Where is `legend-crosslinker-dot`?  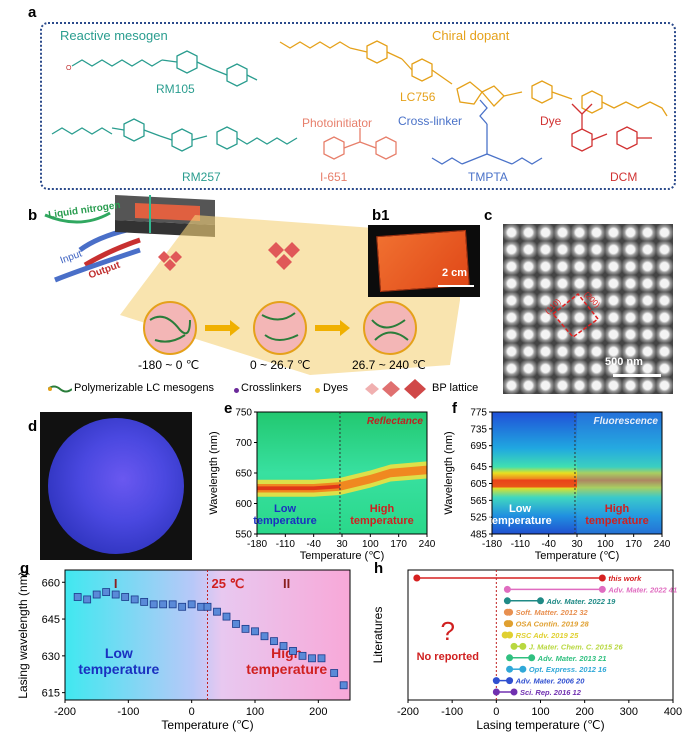
legend-crosslinker-dot is located at coordinates (236, 390).